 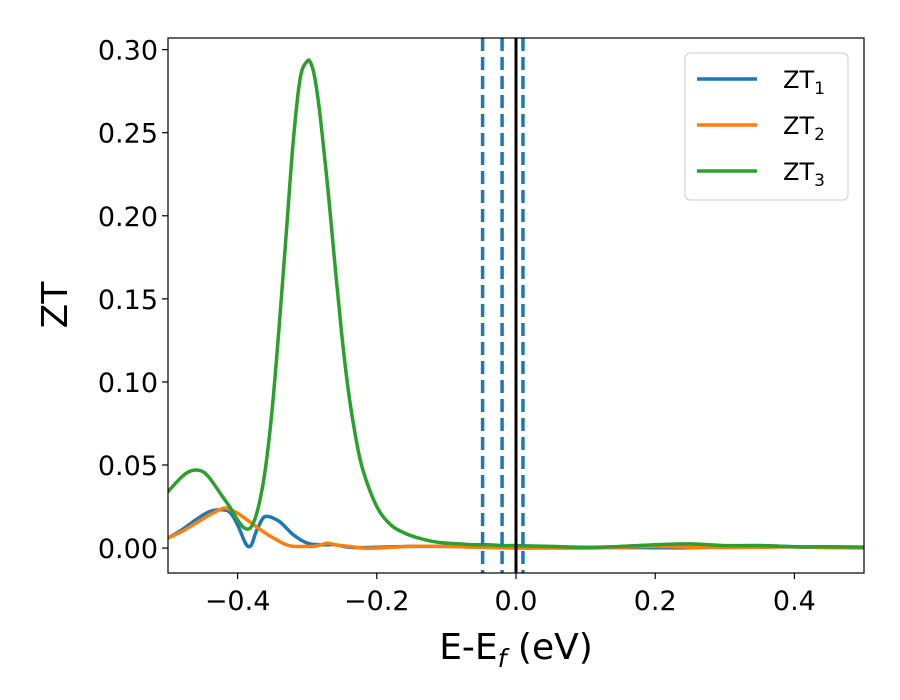 I want to click on y-axis-ticks: 0.00 0.05 0.10 0.15 0.20 0.25 0.30, so click(x=133, y=300).